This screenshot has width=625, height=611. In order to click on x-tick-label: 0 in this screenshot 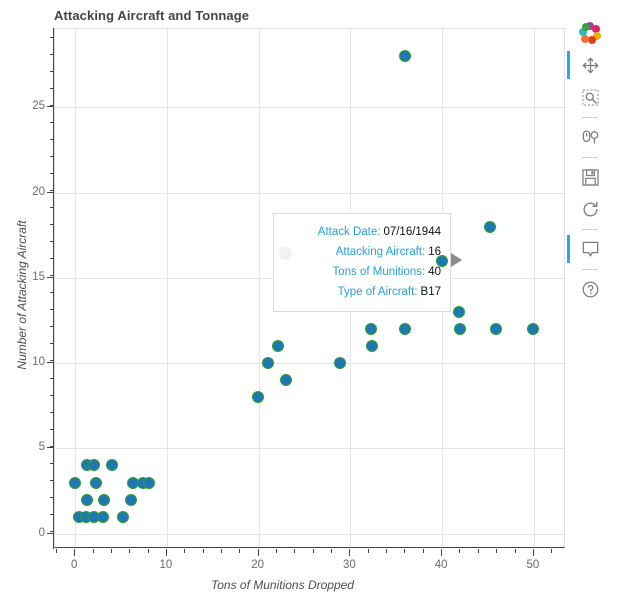, I will do `click(74, 565)`.